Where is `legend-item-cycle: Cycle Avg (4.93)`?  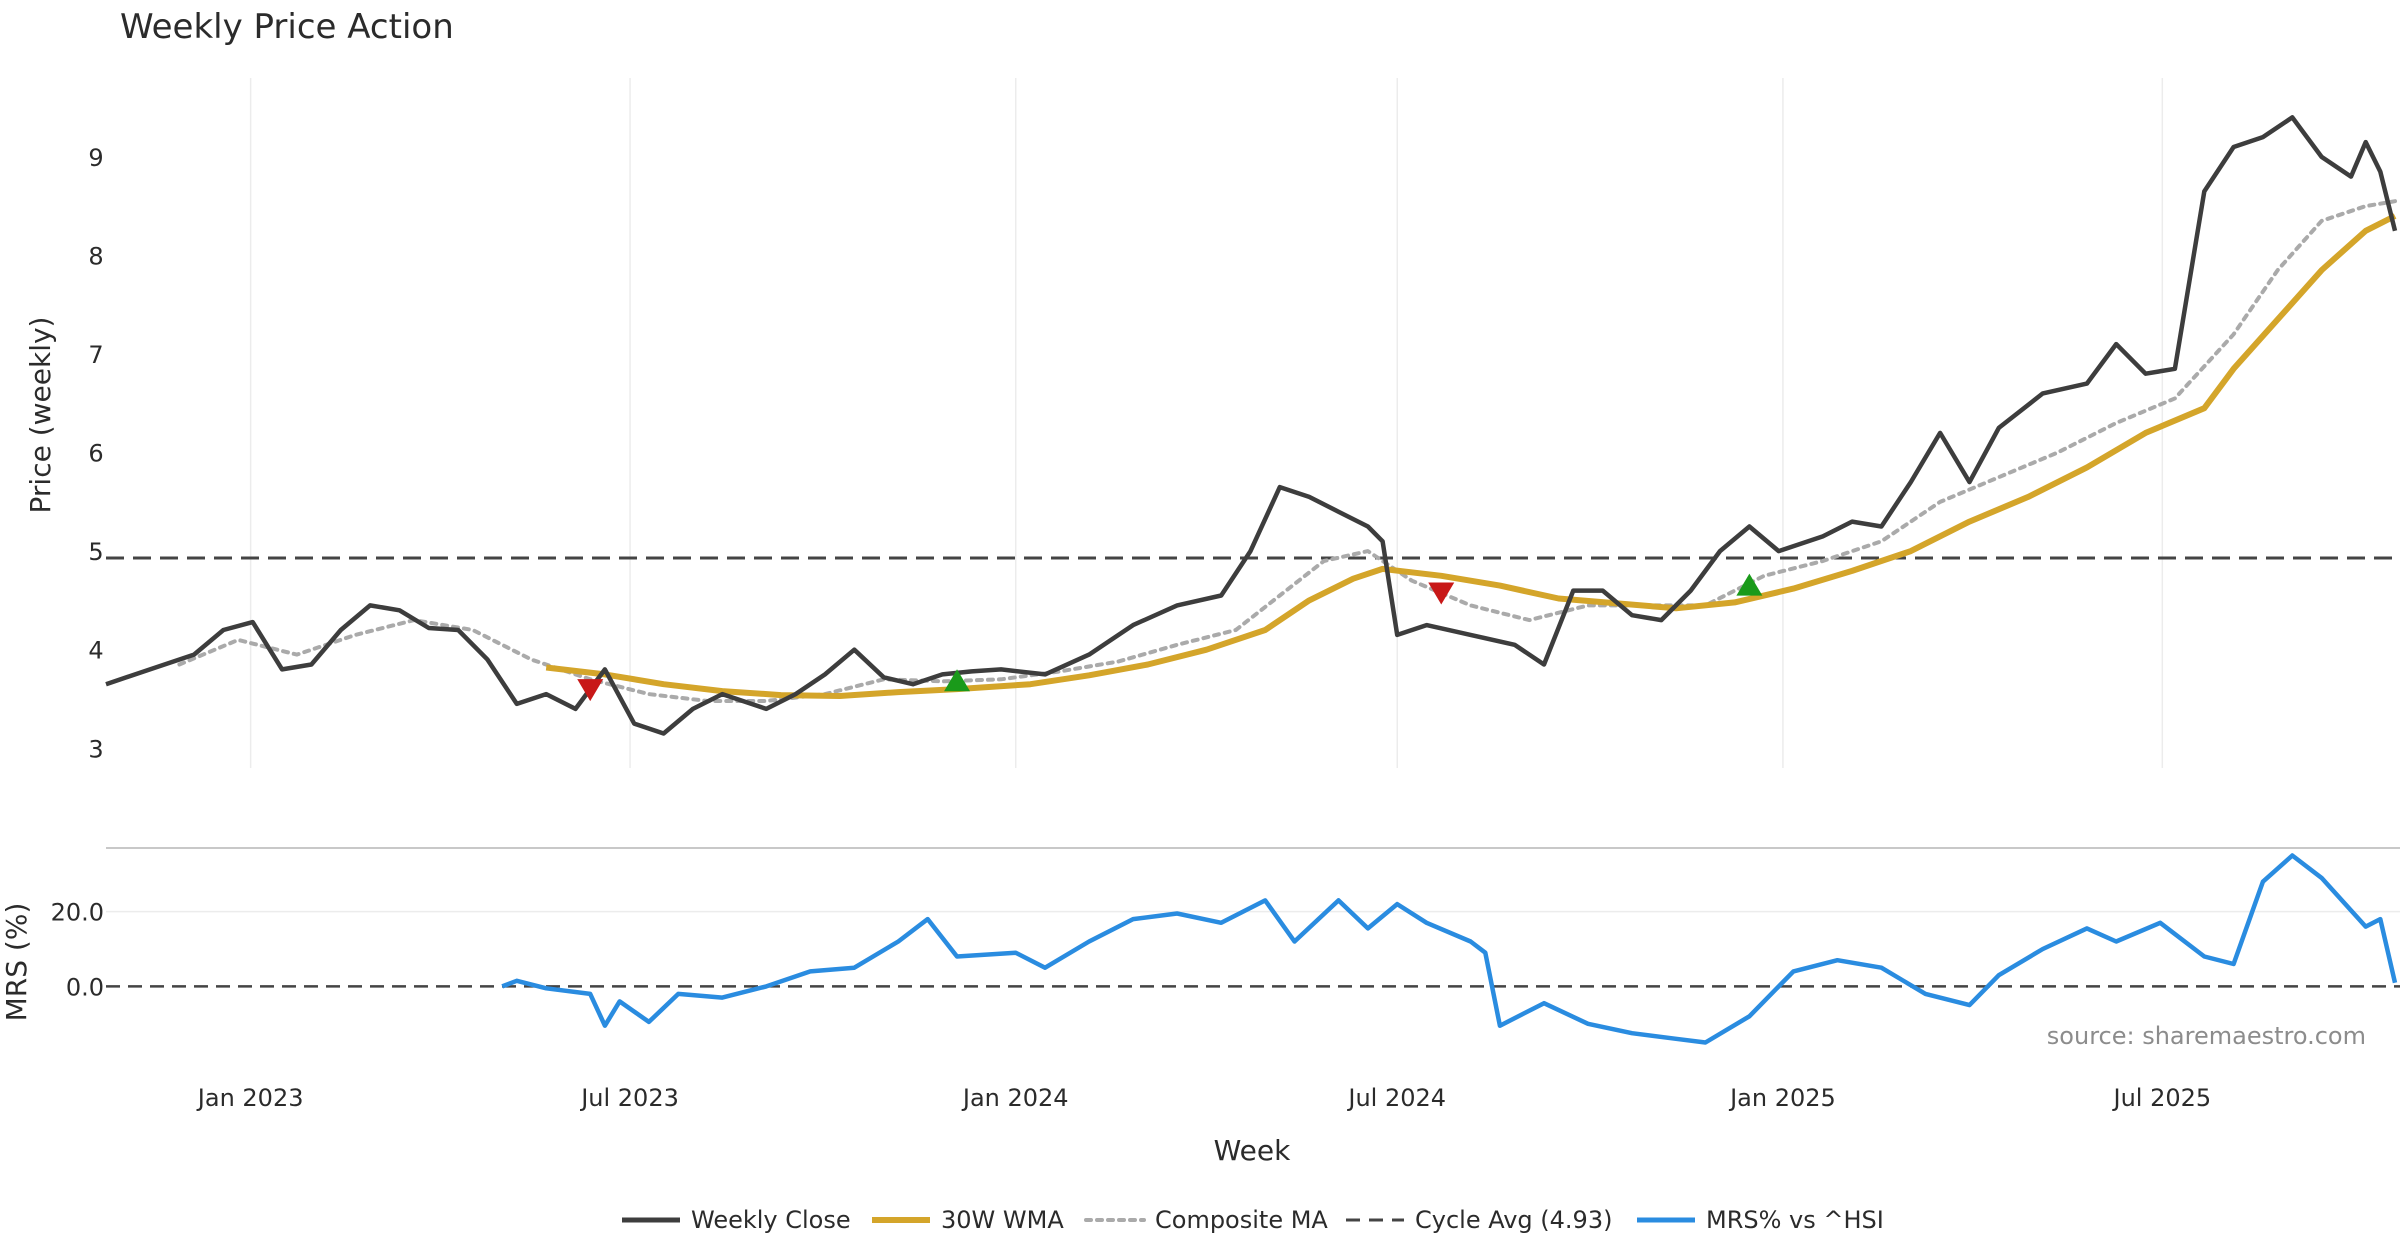 legend-item-cycle: Cycle Avg (4.93) is located at coordinates (1479, 1220).